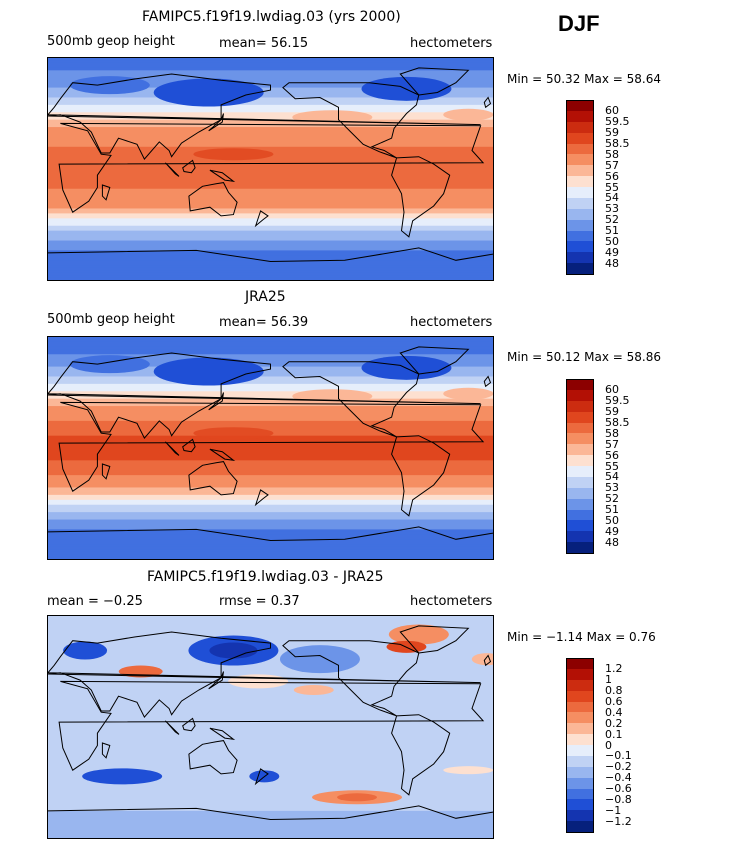  What do you see at coordinates (584, 357) in the screenshot?
I see `panel2-minmax: Min = 50.12 Max = 58.86` at bounding box center [584, 357].